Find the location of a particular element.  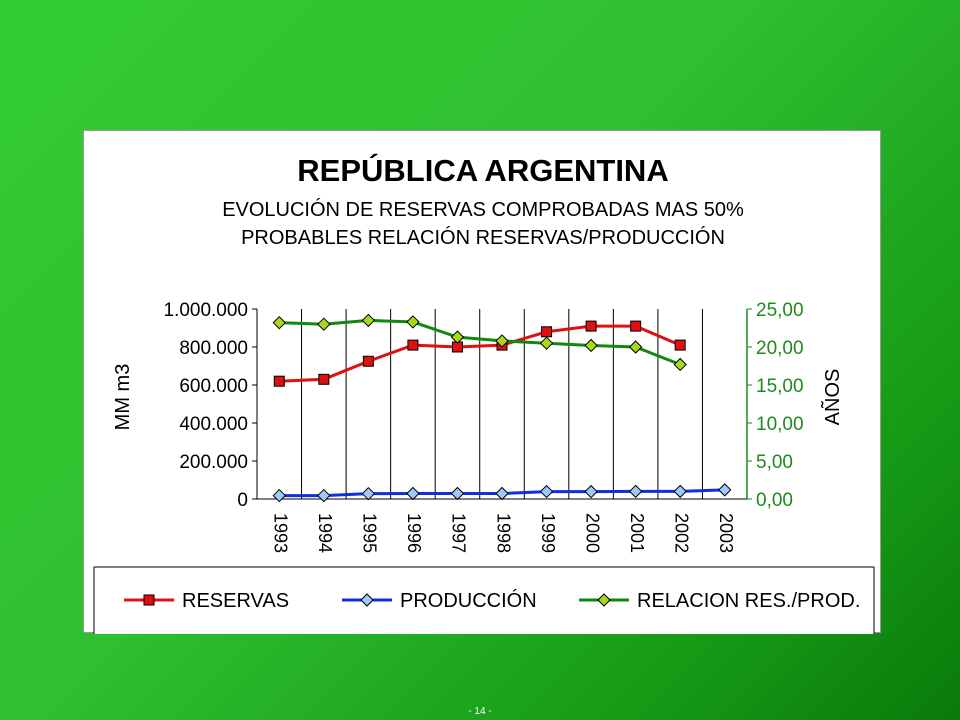

y2-tick-label: 5,00 is located at coordinates (774, 462).